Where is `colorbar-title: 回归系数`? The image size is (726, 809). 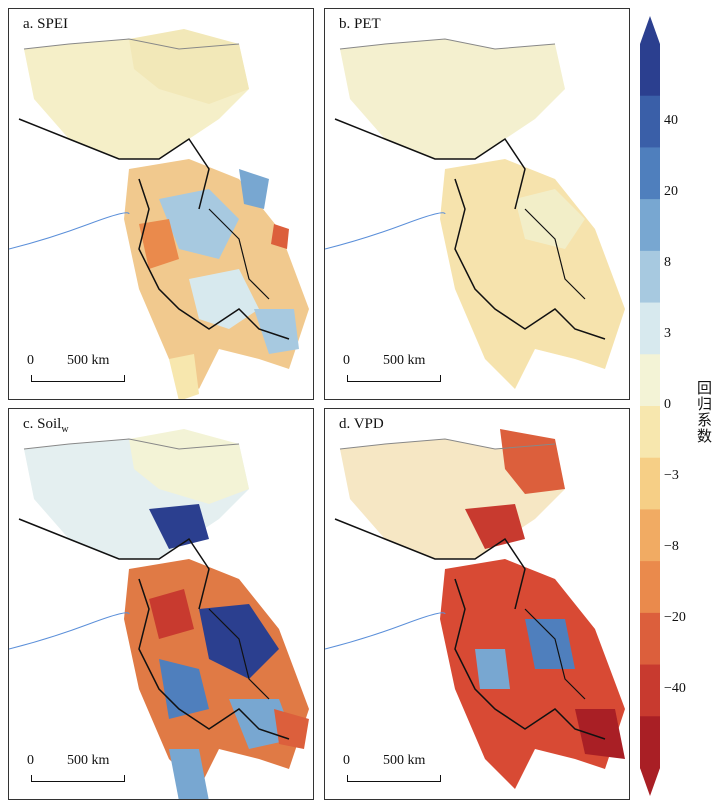
colorbar-title: 回归系数 is located at coordinates (704, 412).